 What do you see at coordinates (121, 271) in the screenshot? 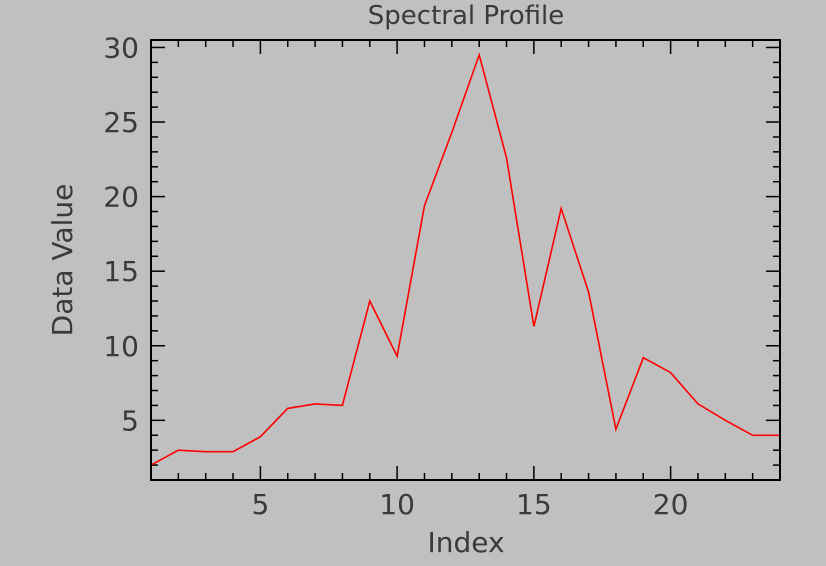
I see `y-tick-label: 15` at bounding box center [121, 271].